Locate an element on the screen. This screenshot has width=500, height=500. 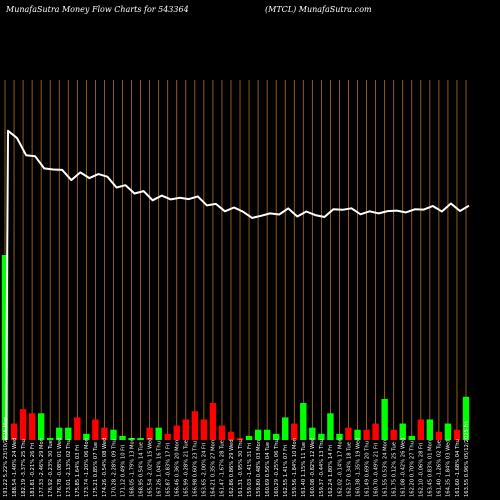
x-tick-label: 160.69 0.56% 04 Tue is located at coordinates (268, 469).